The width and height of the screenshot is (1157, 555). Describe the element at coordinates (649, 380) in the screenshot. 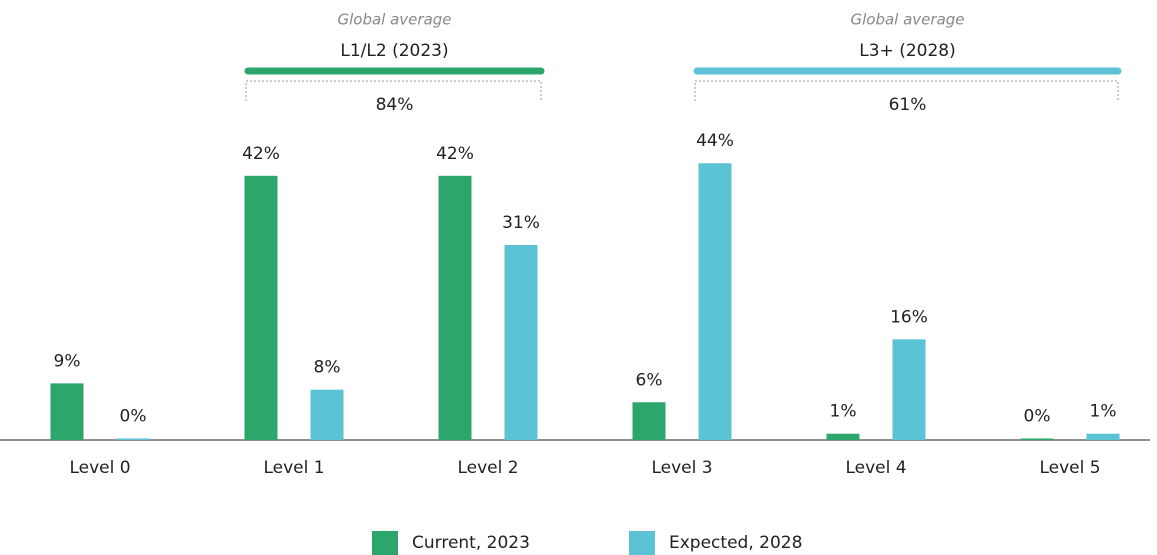

I see `data-label: 6%` at that location.